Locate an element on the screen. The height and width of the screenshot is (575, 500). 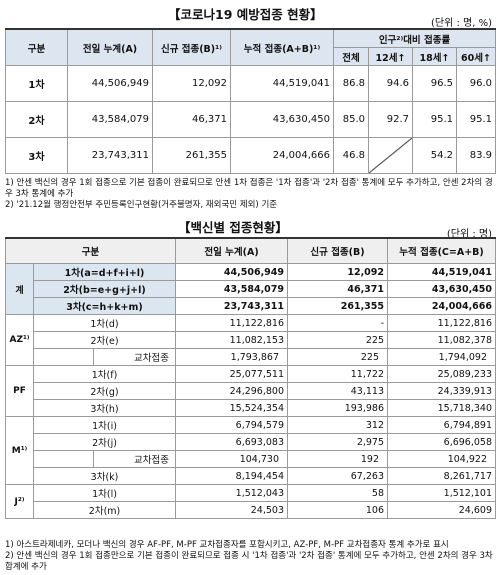
header-cell: 전일 누계(A) is located at coordinates (232, 250).